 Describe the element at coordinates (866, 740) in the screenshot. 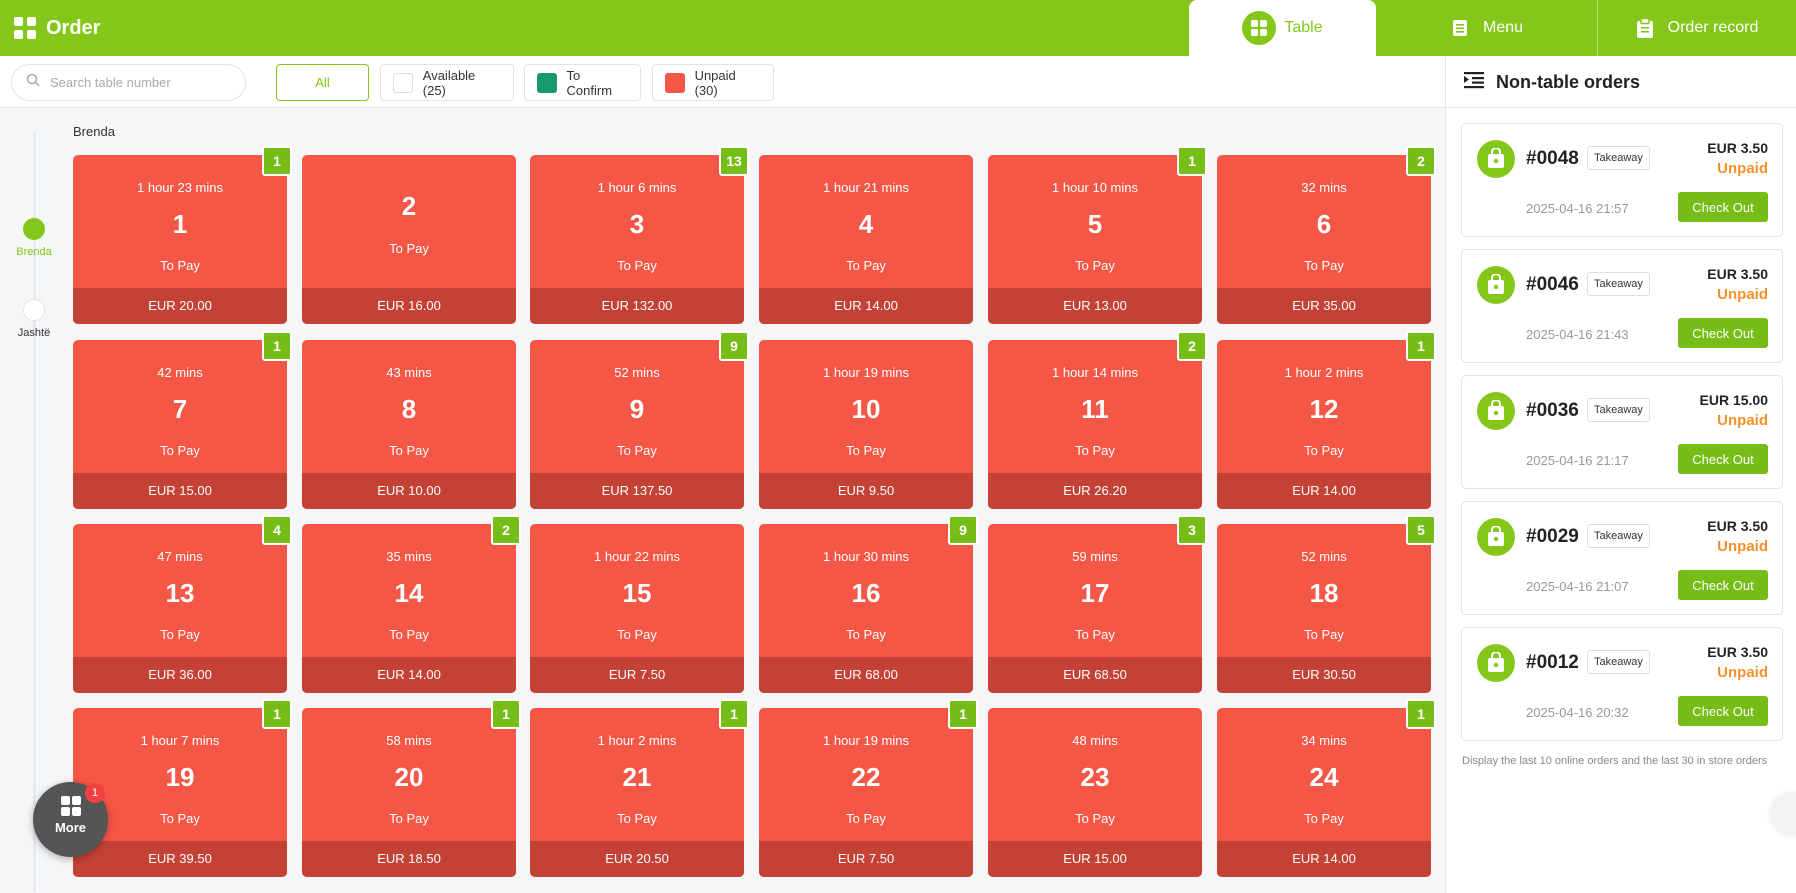

I see `table-time: 1 hour 19 mins` at that location.